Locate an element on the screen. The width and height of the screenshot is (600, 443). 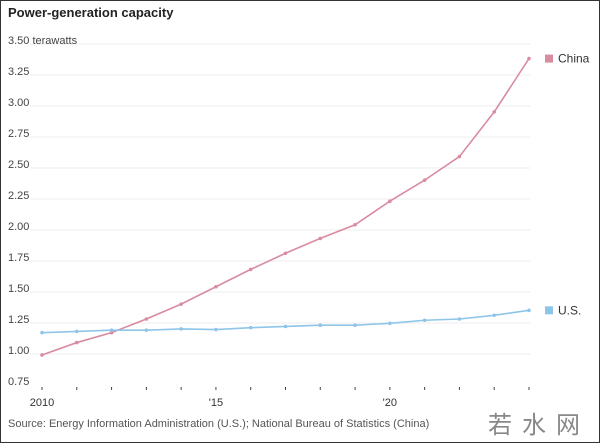
x-tick-label: 2010 is located at coordinates (42, 403).